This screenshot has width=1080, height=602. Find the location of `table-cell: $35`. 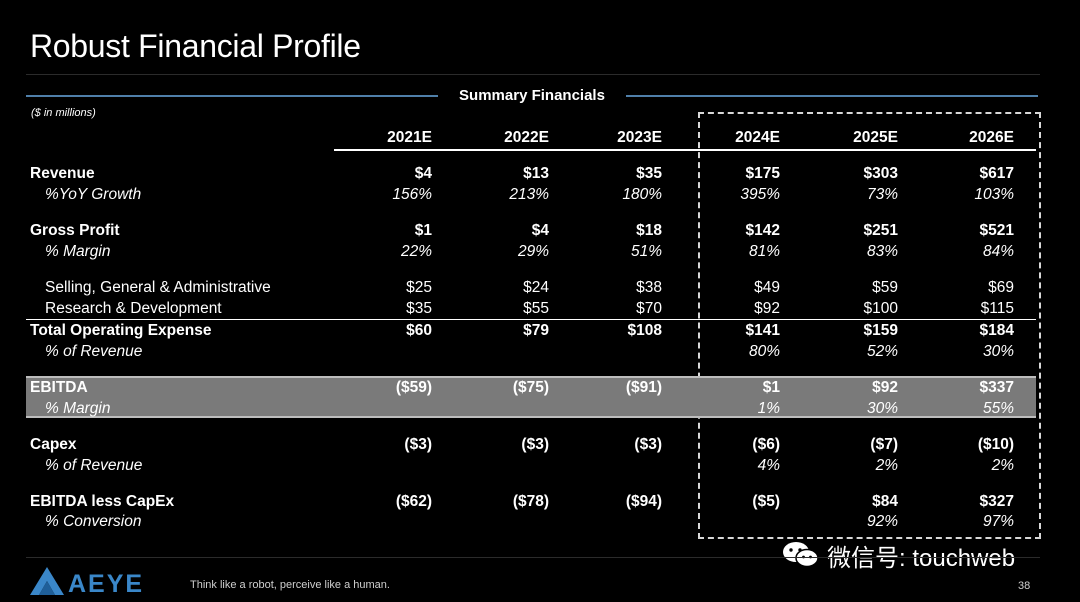

table-cell: $35 is located at coordinates (649, 173).